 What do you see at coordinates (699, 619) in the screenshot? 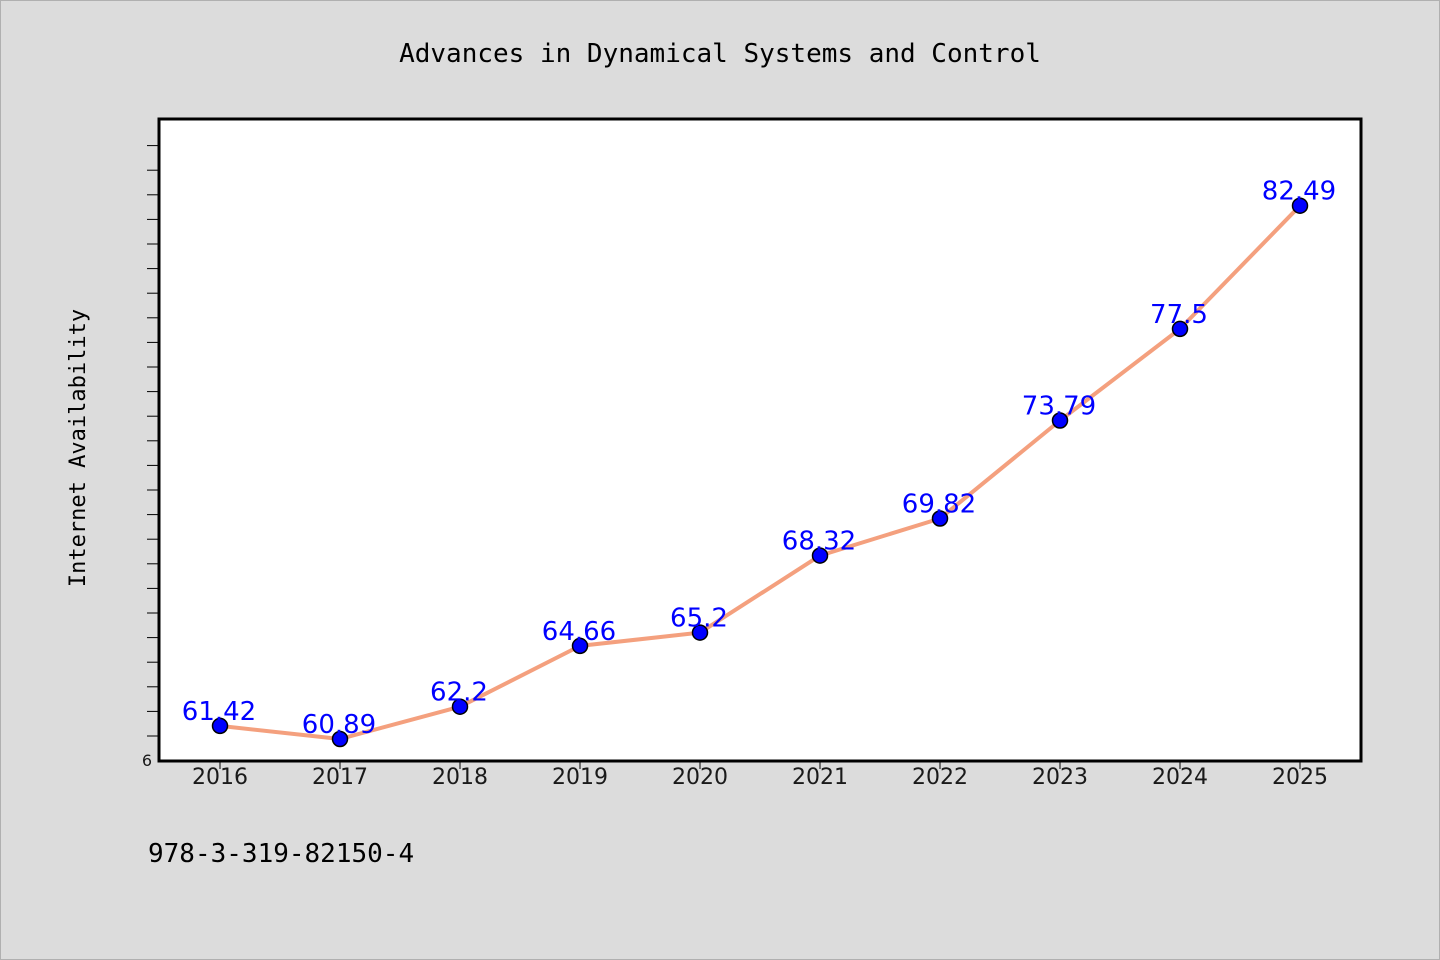
I see `data-label: 65.2` at bounding box center [699, 619].